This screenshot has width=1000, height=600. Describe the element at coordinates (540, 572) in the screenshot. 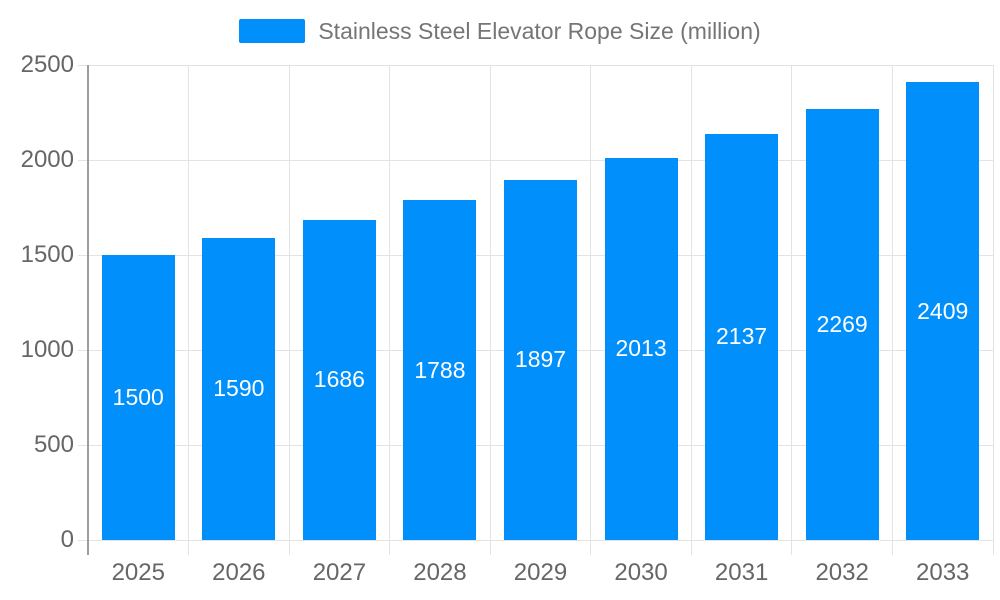

I see `x-axis-label: 2029` at that location.